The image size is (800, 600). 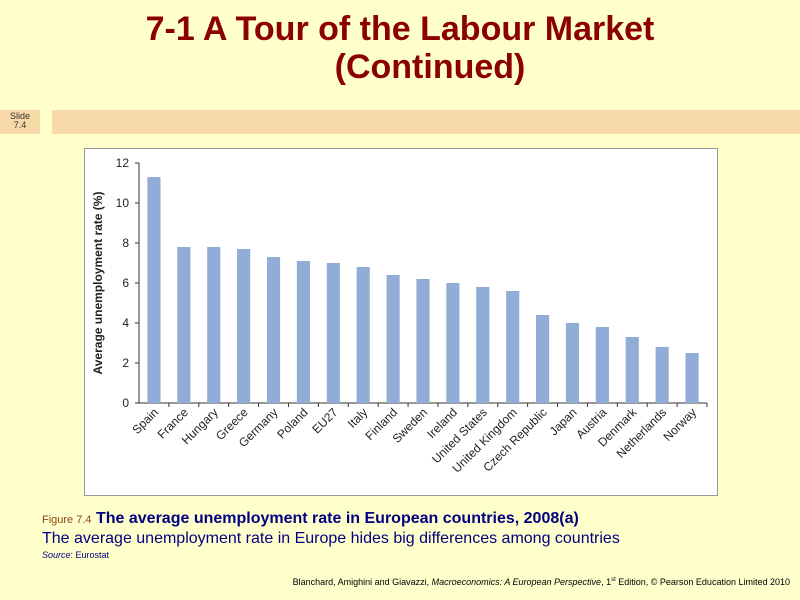 I want to click on slide-number-box, so click(x=21, y=122).